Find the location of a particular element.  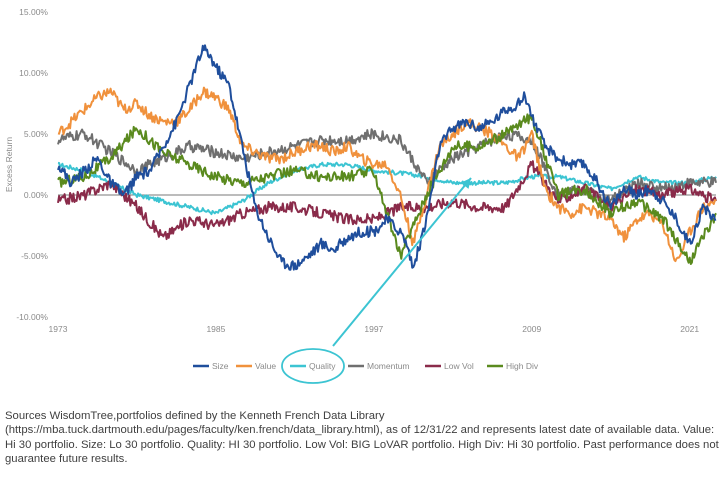

x-tick-label: 1997 is located at coordinates (373, 329).